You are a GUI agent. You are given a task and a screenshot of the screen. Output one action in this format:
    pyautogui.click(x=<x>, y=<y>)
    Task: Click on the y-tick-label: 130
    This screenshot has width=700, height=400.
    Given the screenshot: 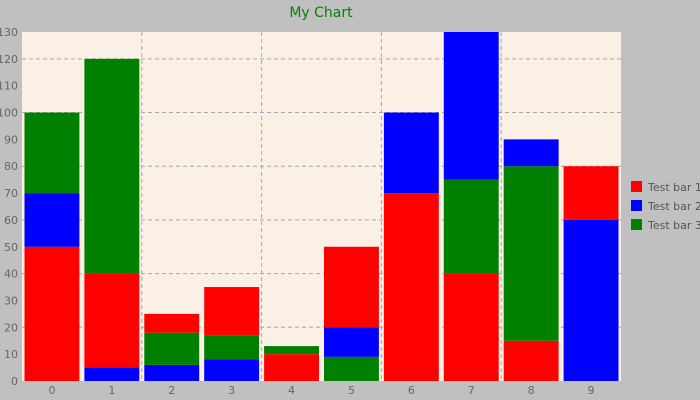 What is the action you would take?
    pyautogui.click(x=9, y=32)
    